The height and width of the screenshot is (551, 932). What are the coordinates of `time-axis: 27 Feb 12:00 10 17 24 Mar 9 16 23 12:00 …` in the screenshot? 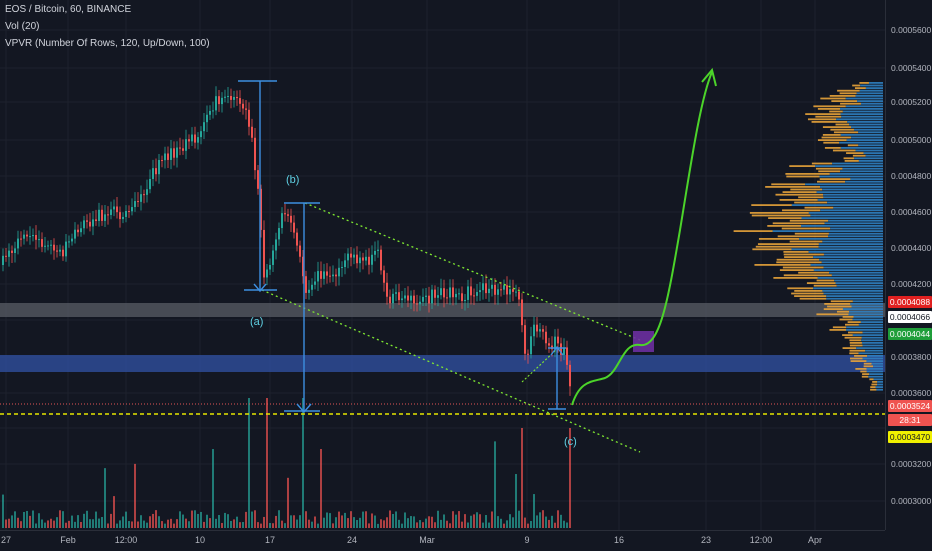 It's located at (442, 540).